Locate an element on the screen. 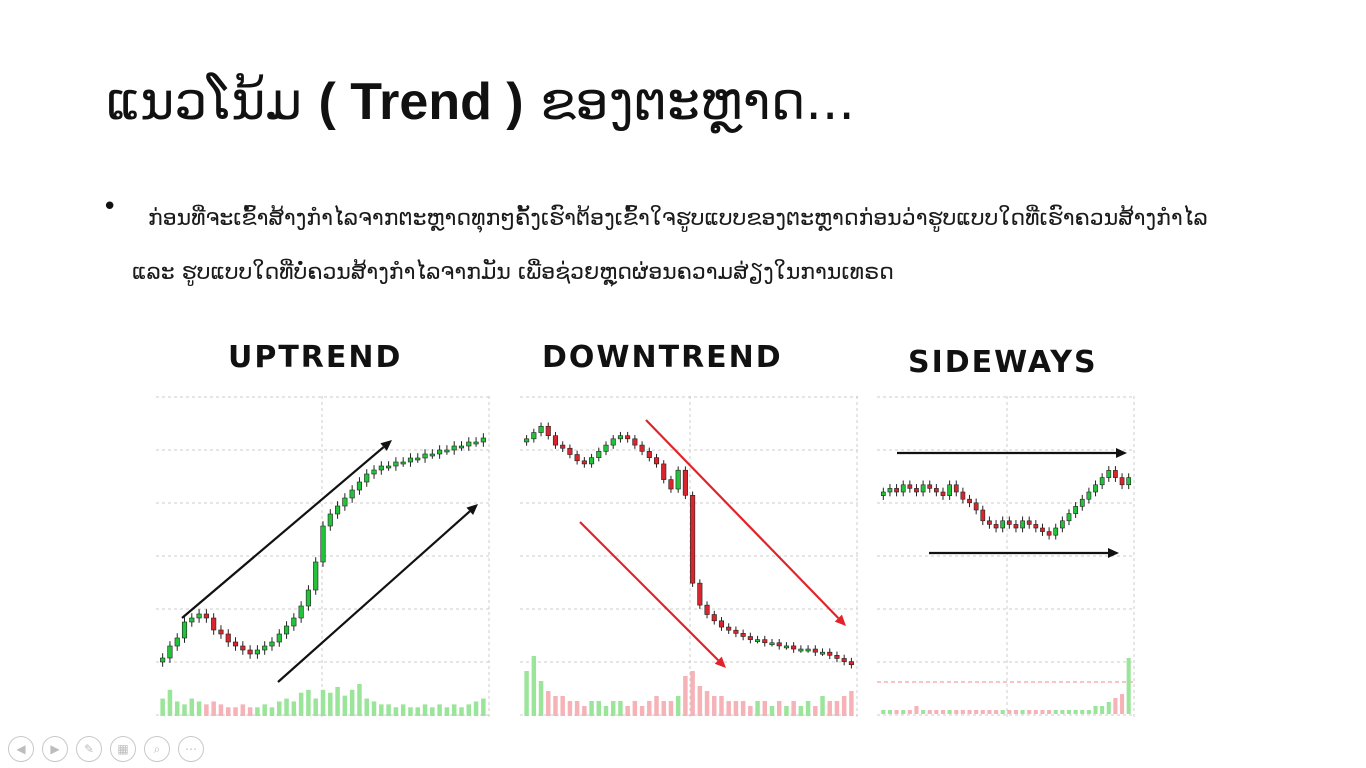 This screenshot has width=1366, height=768. more-options-icon: ⋯ is located at coordinates (191, 749).